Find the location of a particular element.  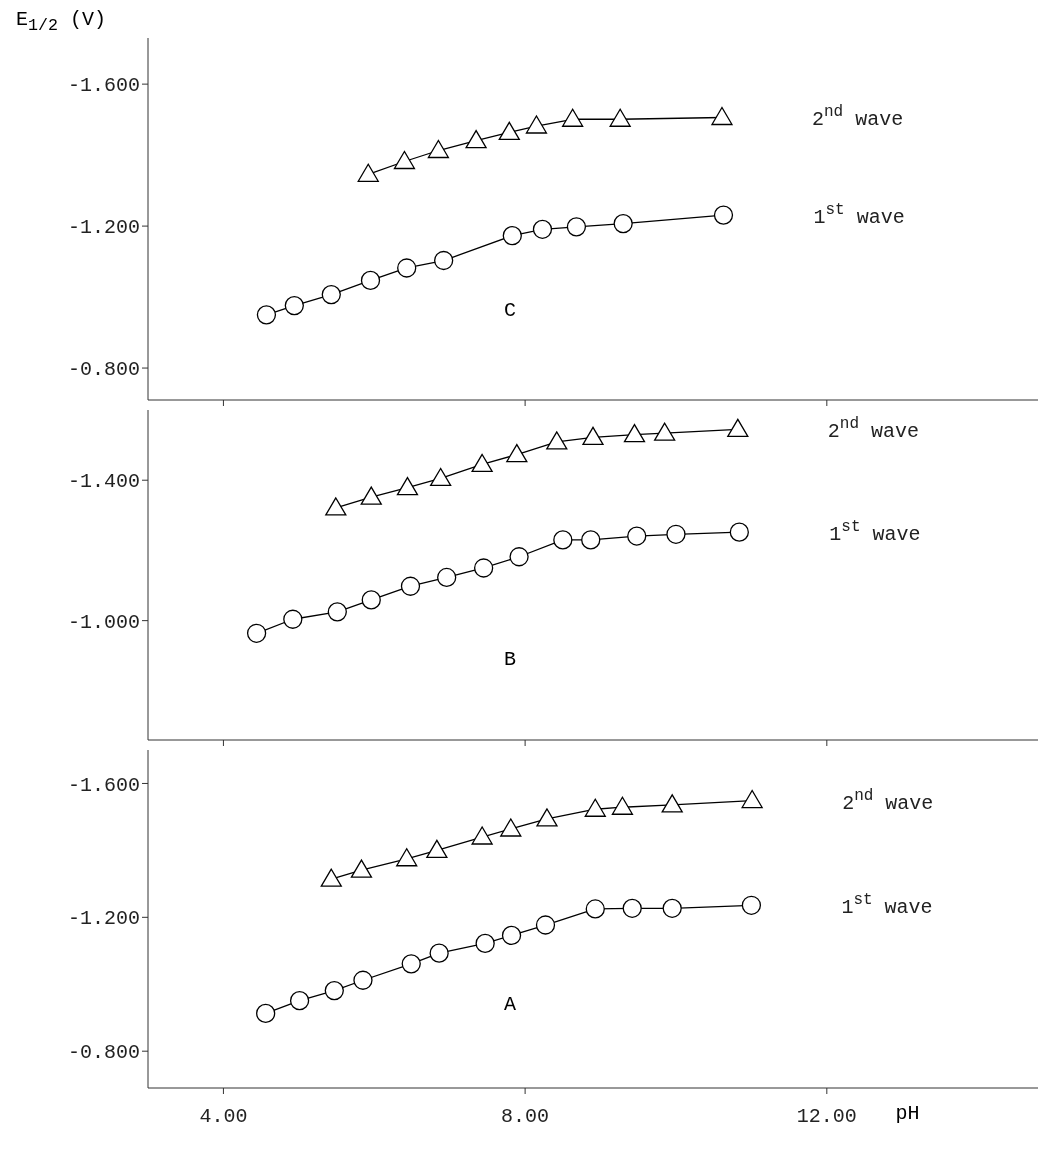

x-tick-label: 8.00 is located at coordinates (525, 1117).